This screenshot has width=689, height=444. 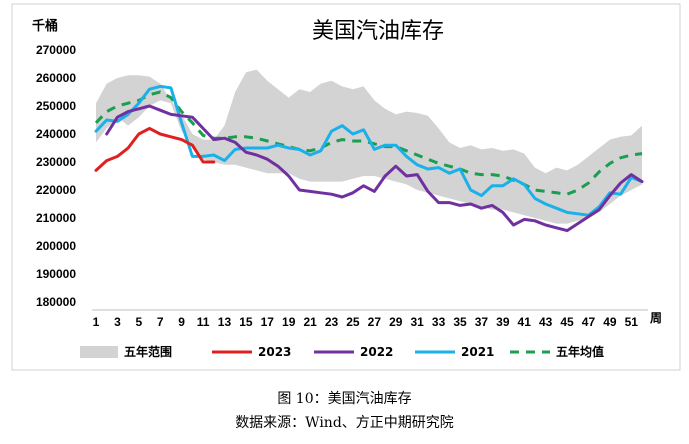 I want to click on y-axis-unit: 千桶, so click(x=45, y=26).